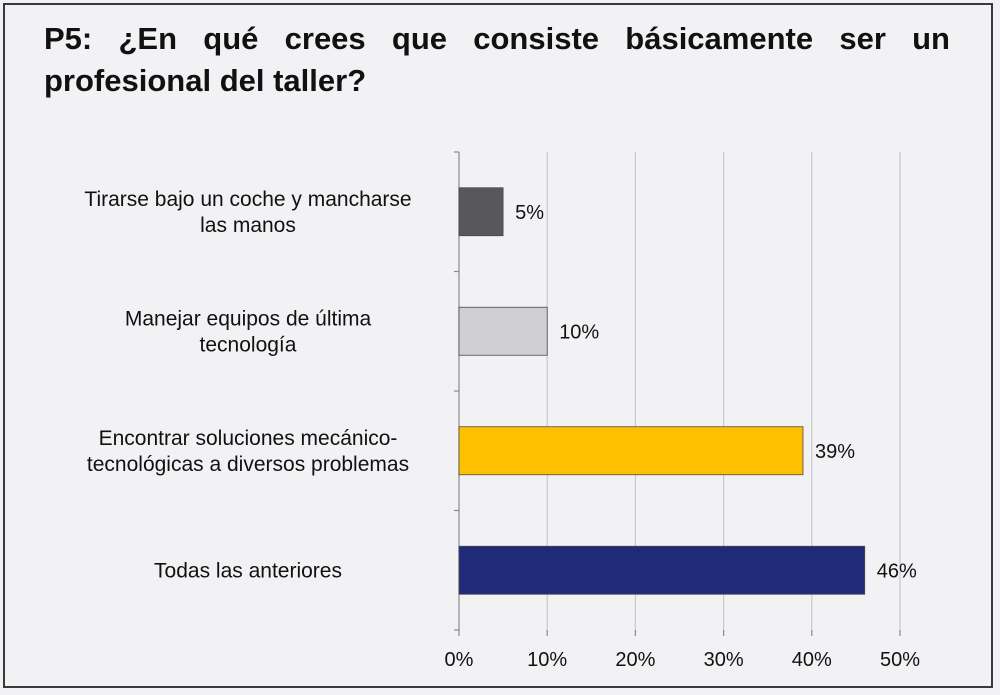  What do you see at coordinates (529, 213) in the screenshot?
I see `value-label: 5%` at bounding box center [529, 213].